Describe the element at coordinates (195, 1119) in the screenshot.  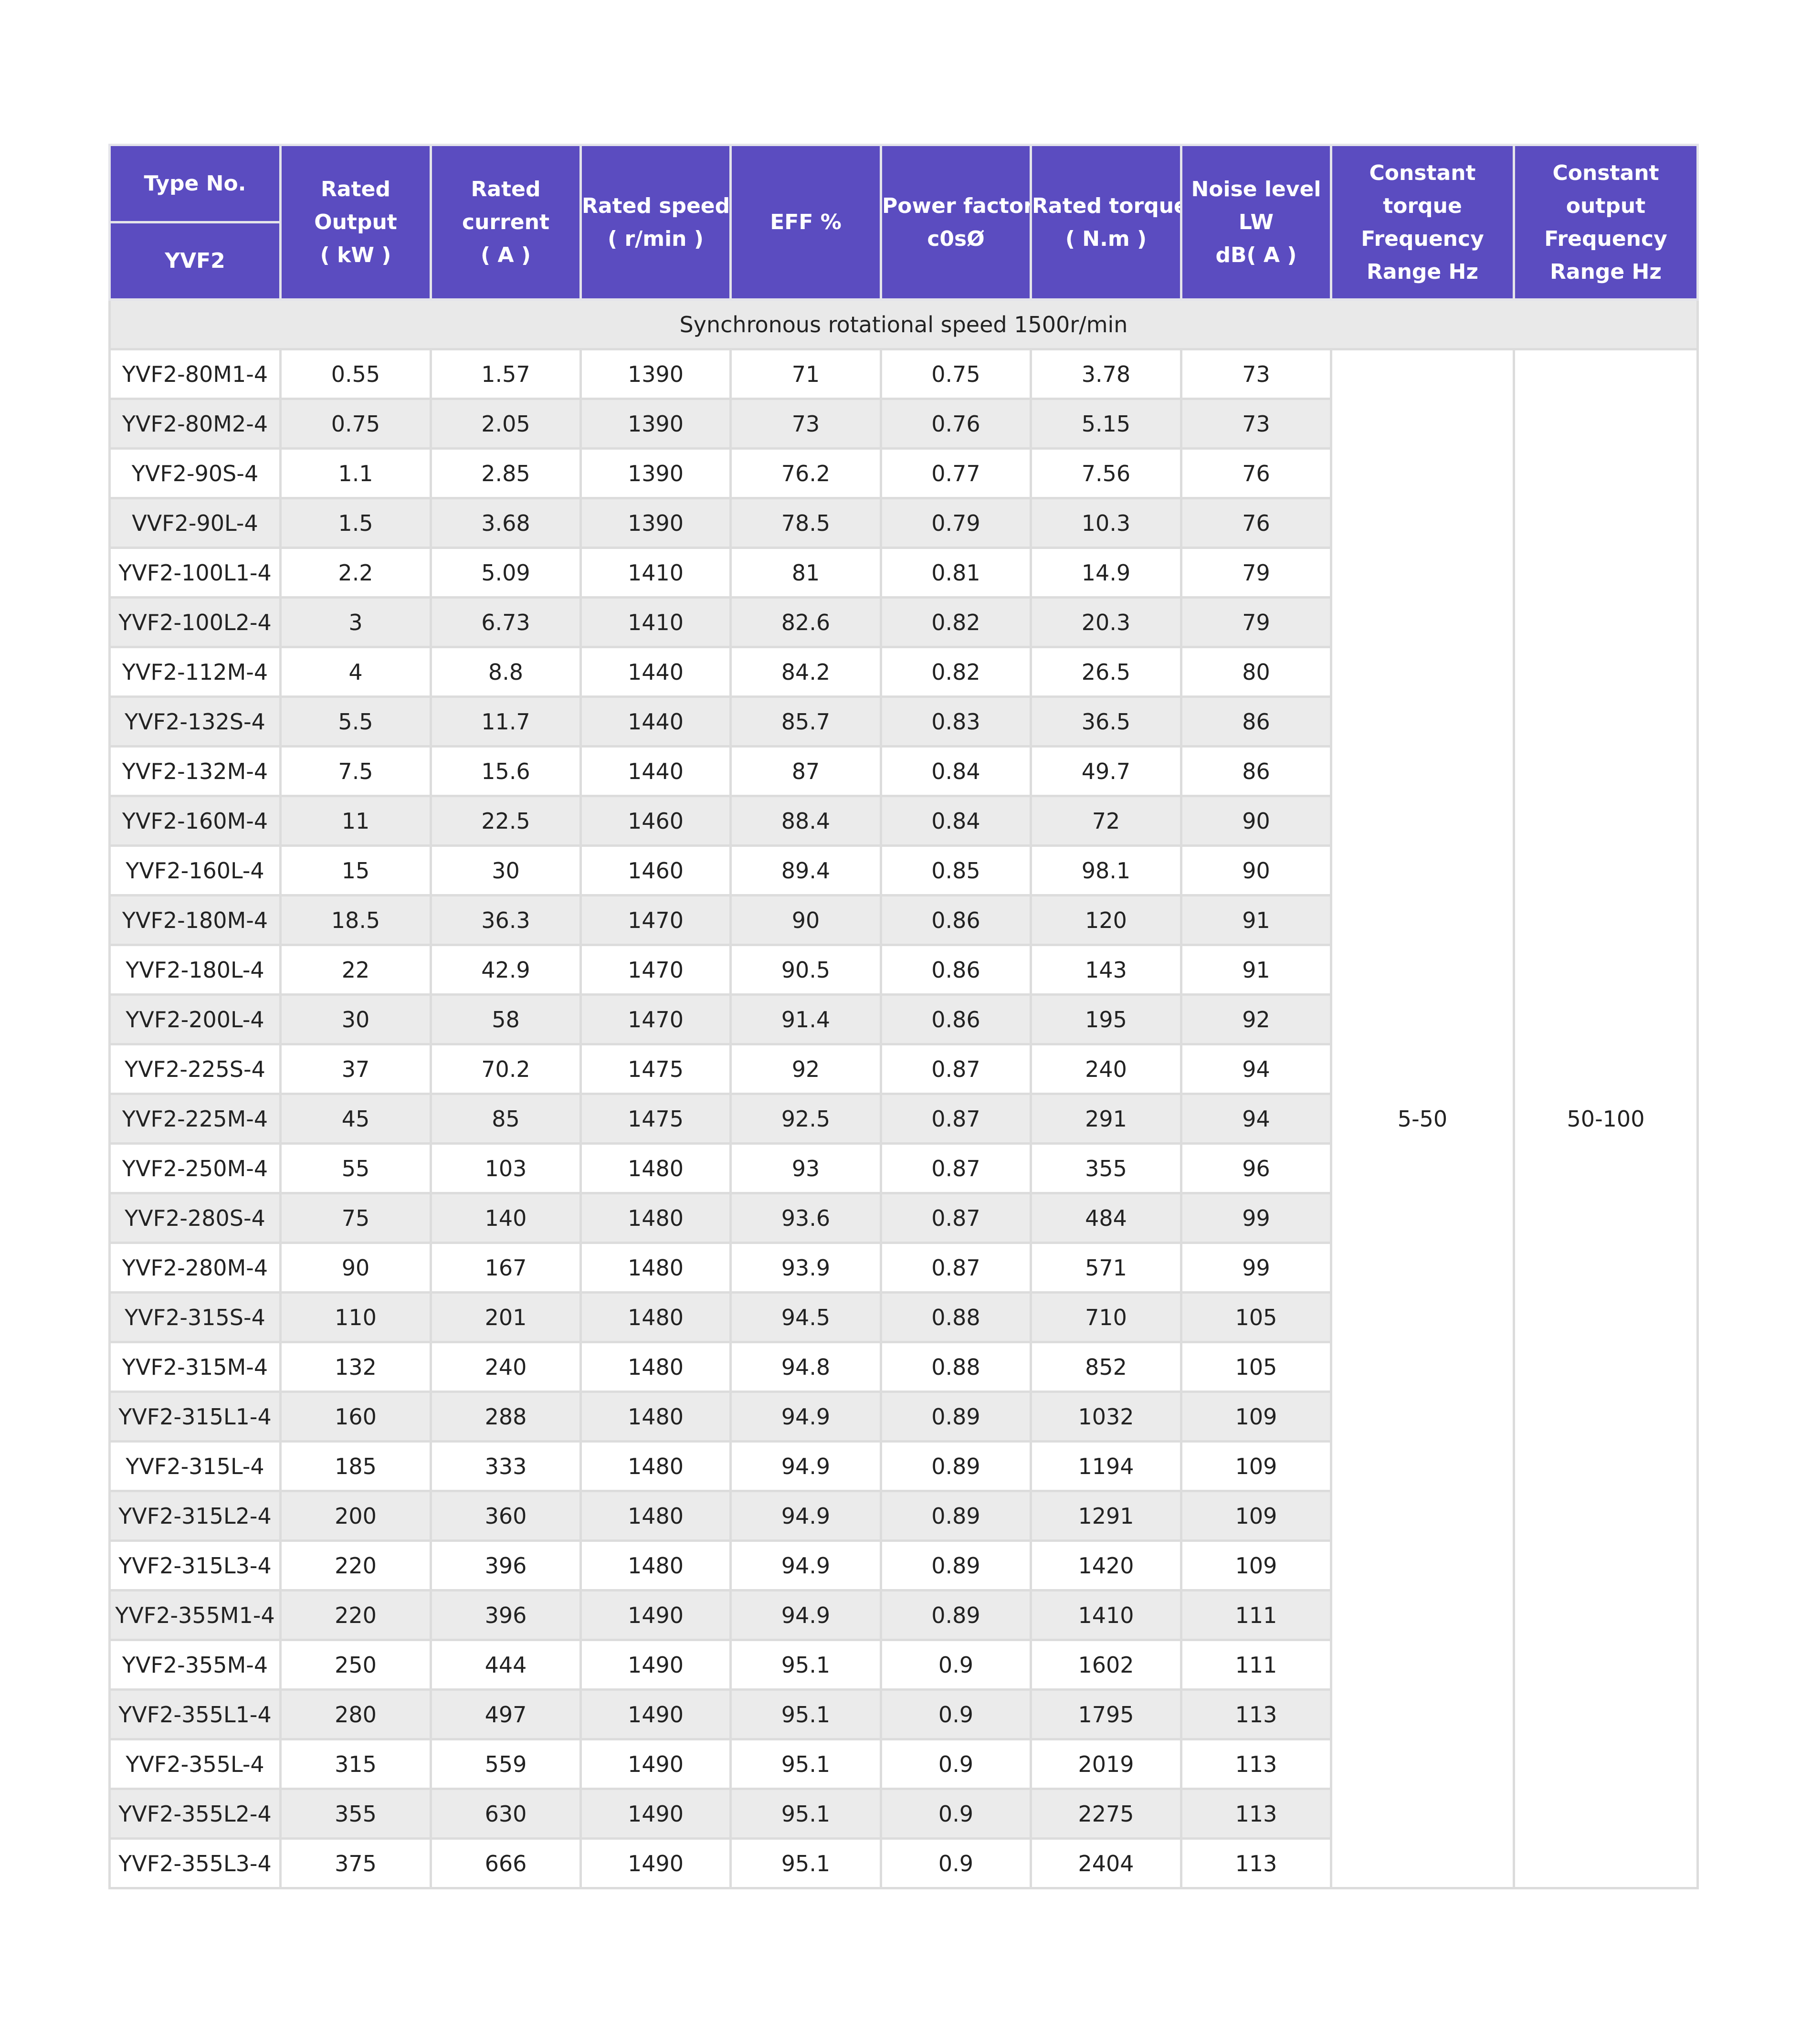
I see `type-cell: YVF2-225M-4` at that location.